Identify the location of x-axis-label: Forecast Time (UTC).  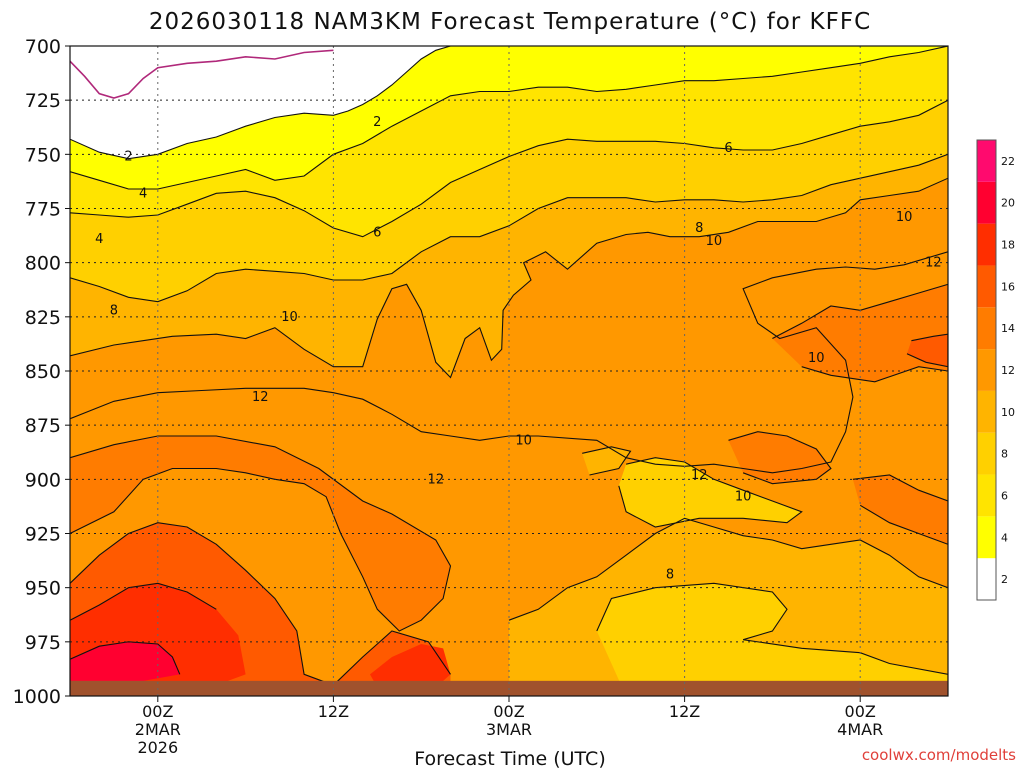
(509, 758).